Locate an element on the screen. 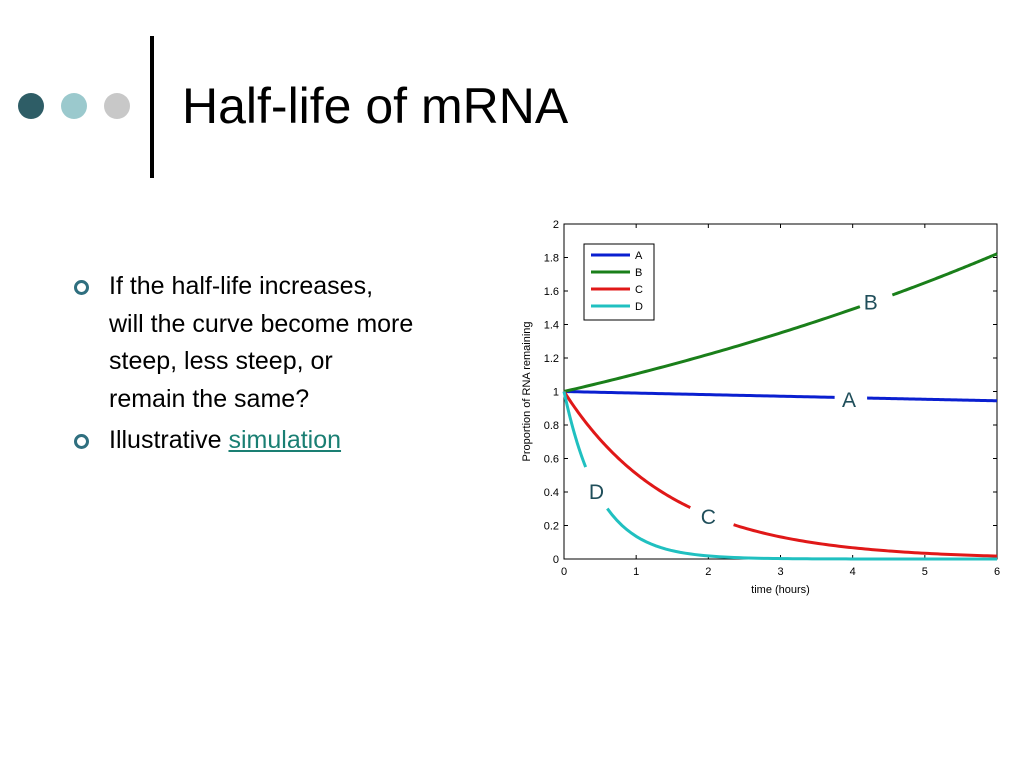  x-tick-label: 5 is located at coordinates (925, 572).